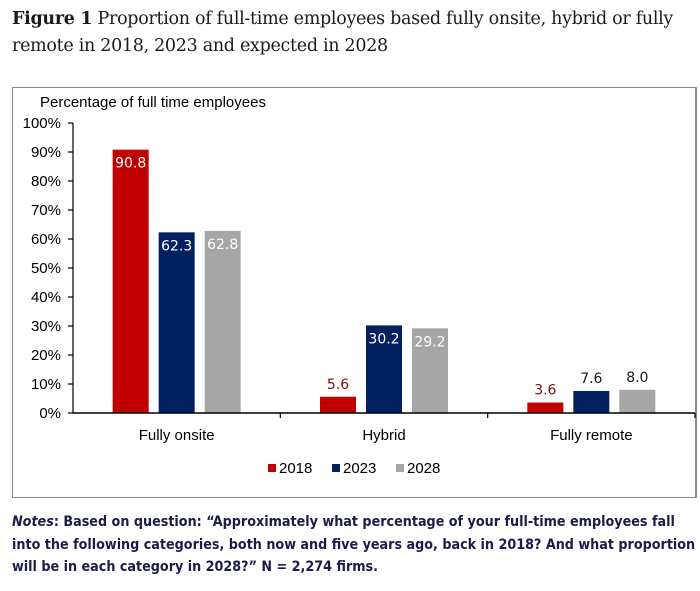 The image size is (700, 591). Describe the element at coordinates (338, 385) in the screenshot. I see `data-label: 5.6` at that location.